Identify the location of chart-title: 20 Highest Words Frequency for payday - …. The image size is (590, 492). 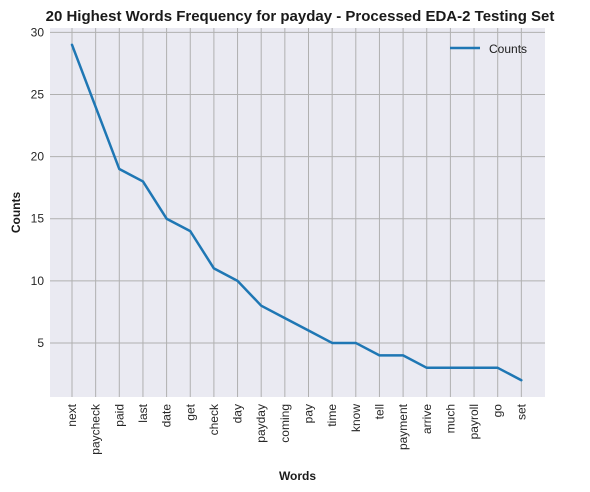
(300, 16).